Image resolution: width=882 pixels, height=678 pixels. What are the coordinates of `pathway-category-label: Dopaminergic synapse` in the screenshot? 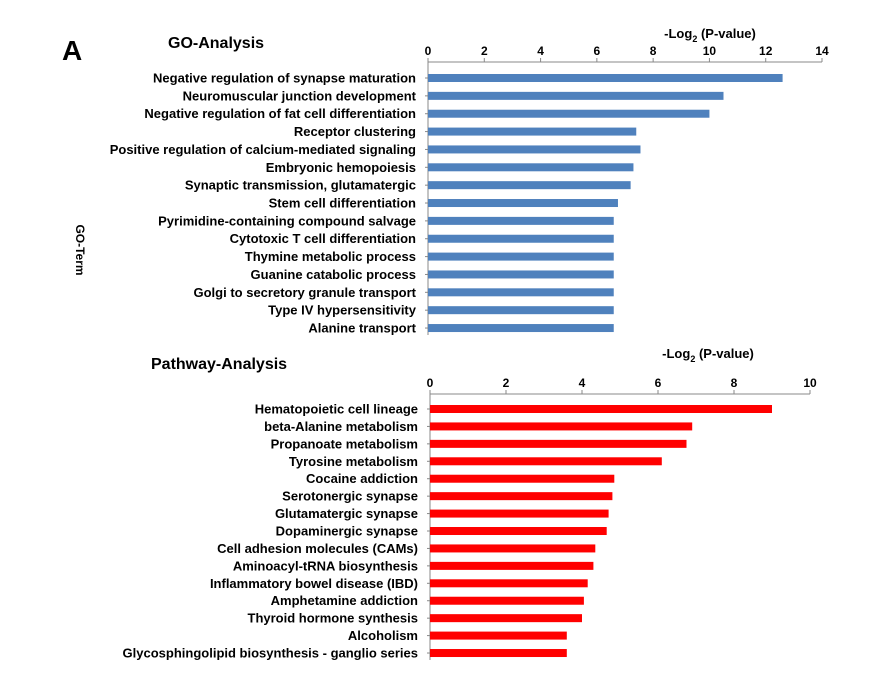 It's located at (347, 531).